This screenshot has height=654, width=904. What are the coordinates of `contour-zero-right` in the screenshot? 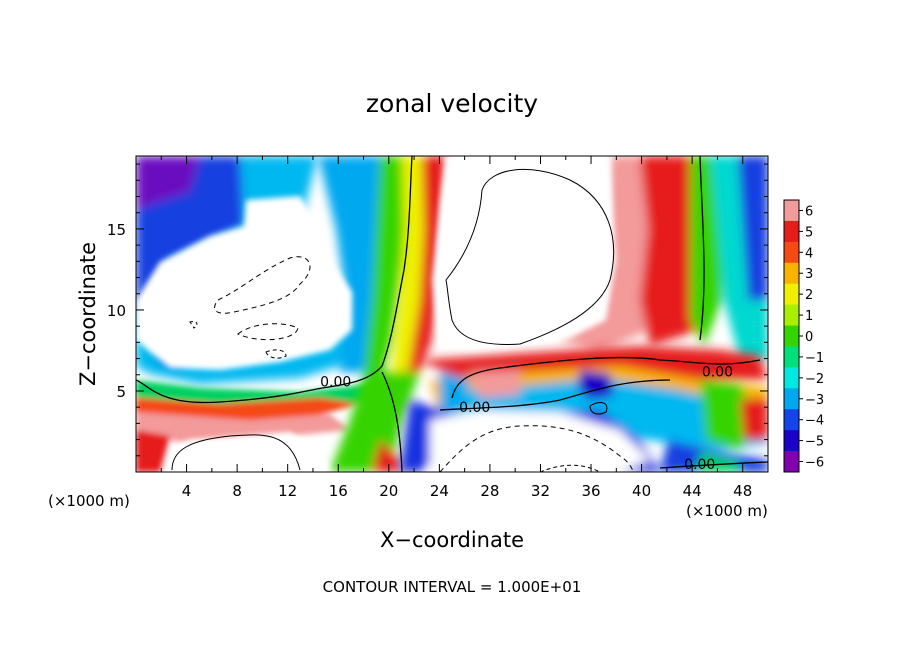 It's located at (702, 248).